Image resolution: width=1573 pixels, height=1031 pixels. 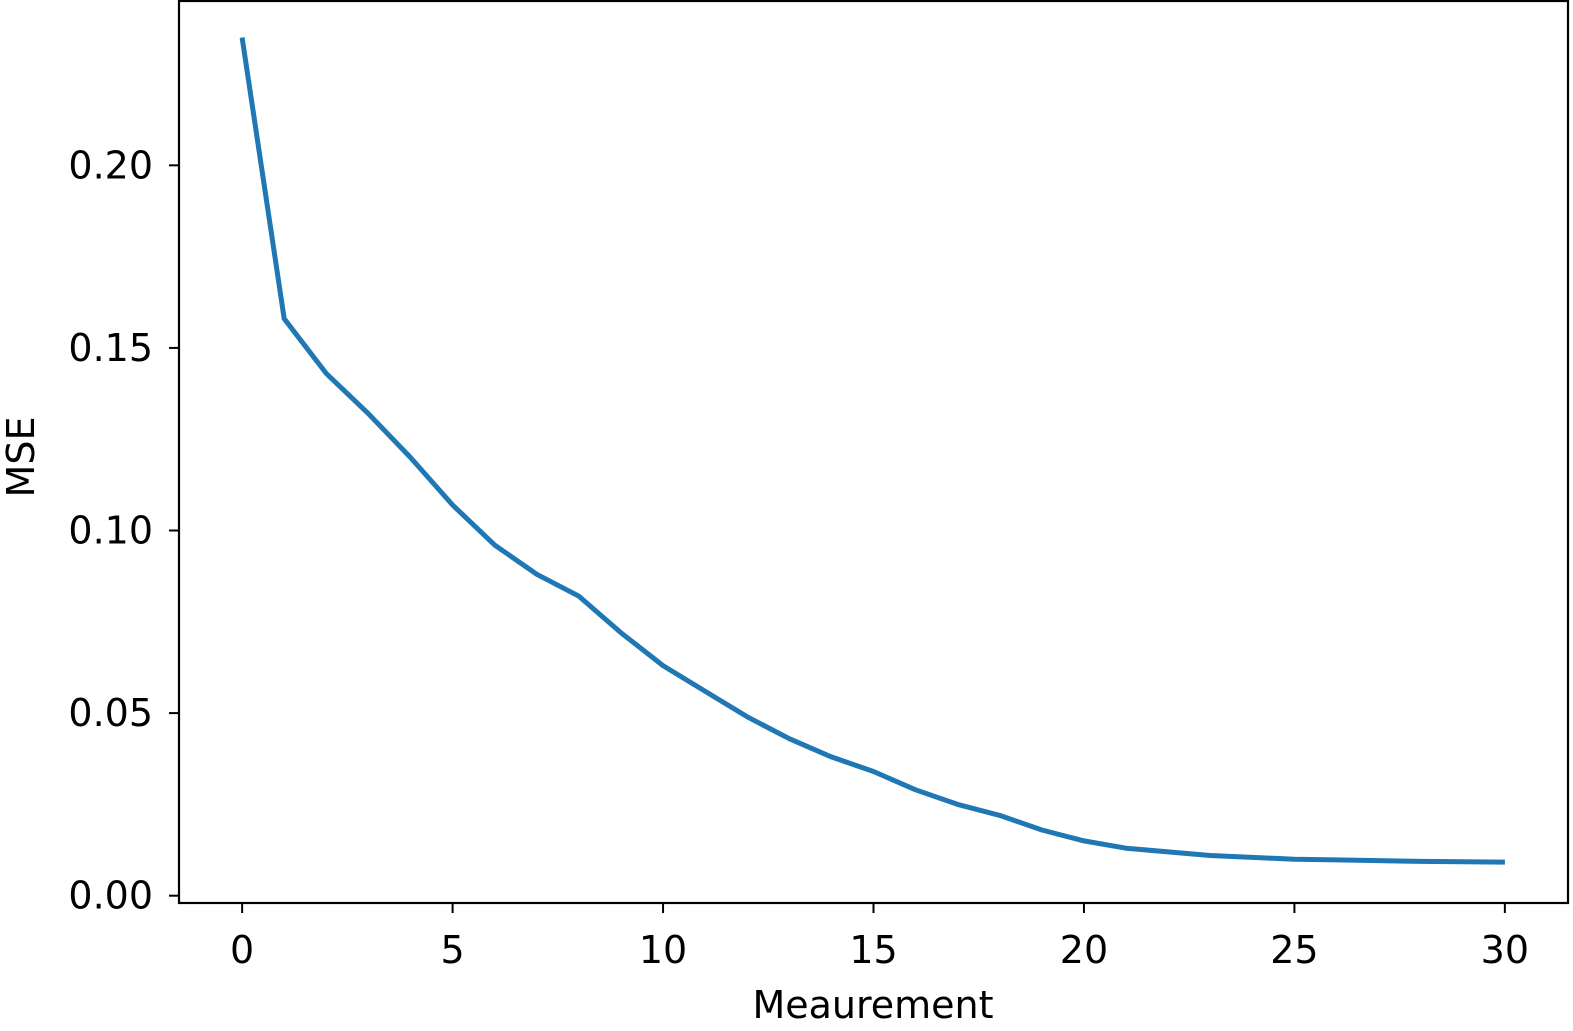 I want to click on x-tick-label: 10, so click(x=663, y=950).